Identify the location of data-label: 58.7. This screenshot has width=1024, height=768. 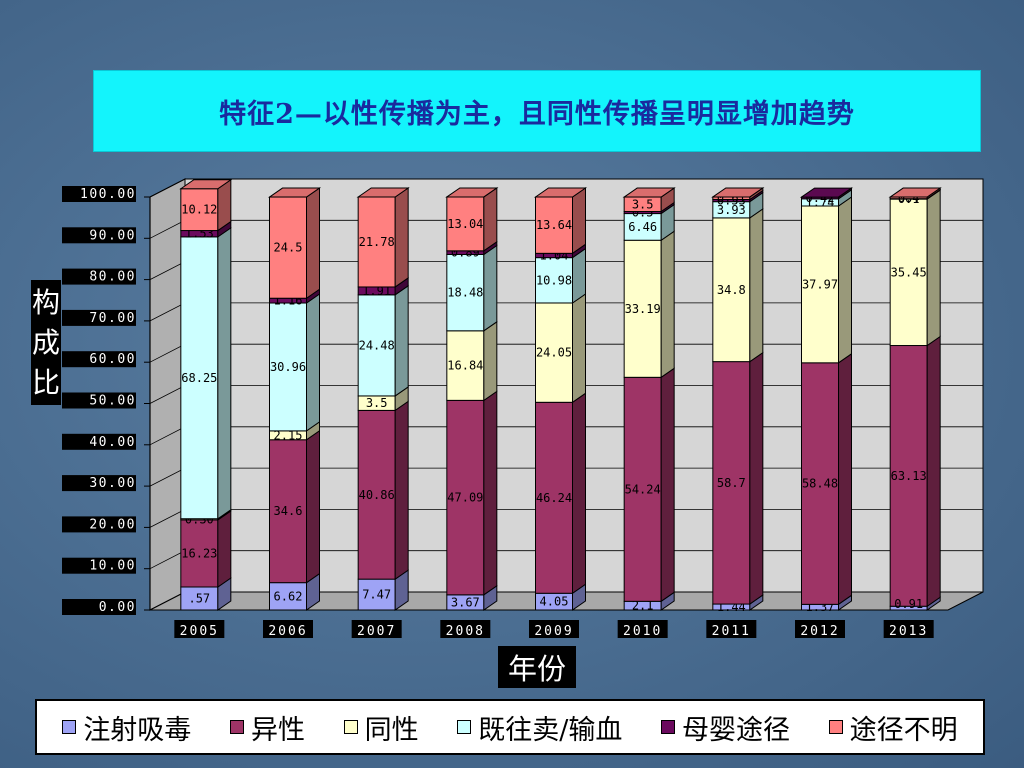
(731, 483).